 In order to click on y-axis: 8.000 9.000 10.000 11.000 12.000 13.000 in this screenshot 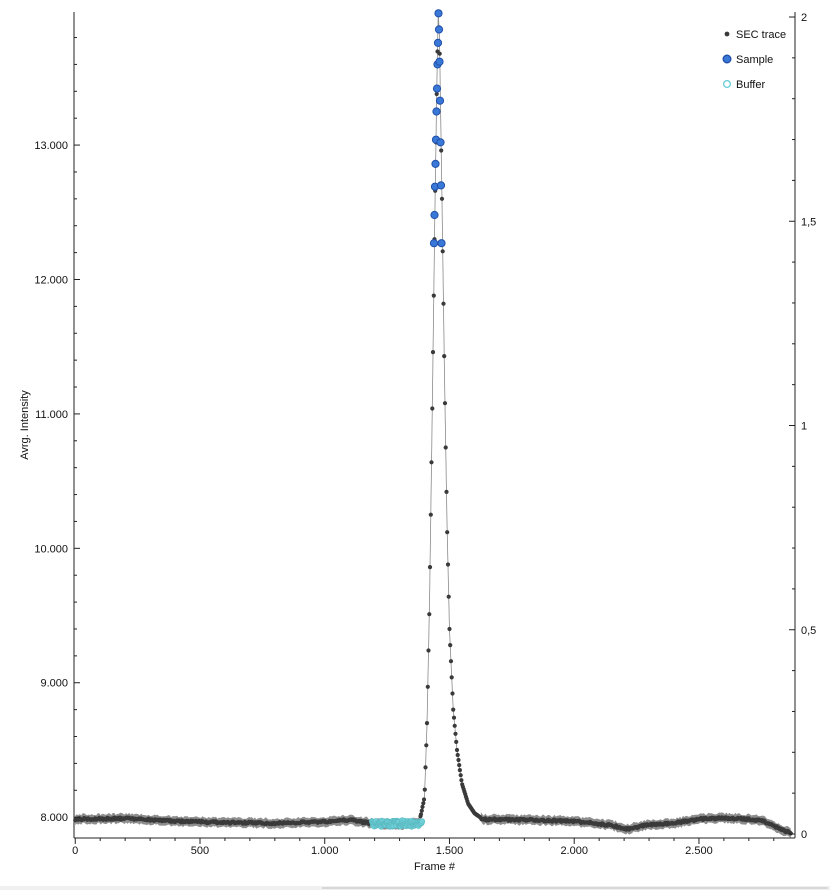, I will do `click(57, 430)`.